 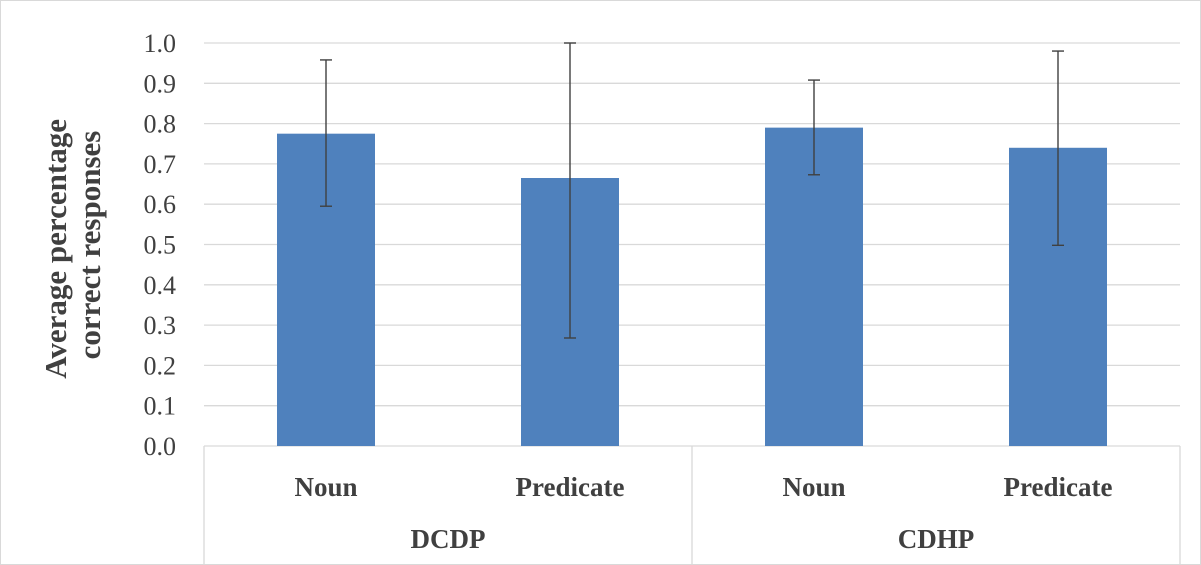 What do you see at coordinates (160, 285) in the screenshot?
I see `y-tick-label: 0.4` at bounding box center [160, 285].